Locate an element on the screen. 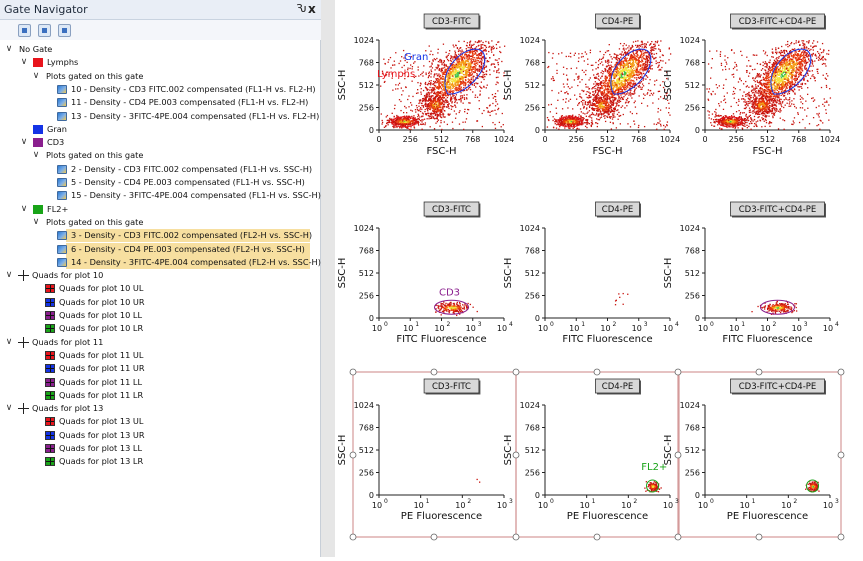 The image size is (863, 561). tree-item: ∨ FL2+ is located at coordinates (155, 209).